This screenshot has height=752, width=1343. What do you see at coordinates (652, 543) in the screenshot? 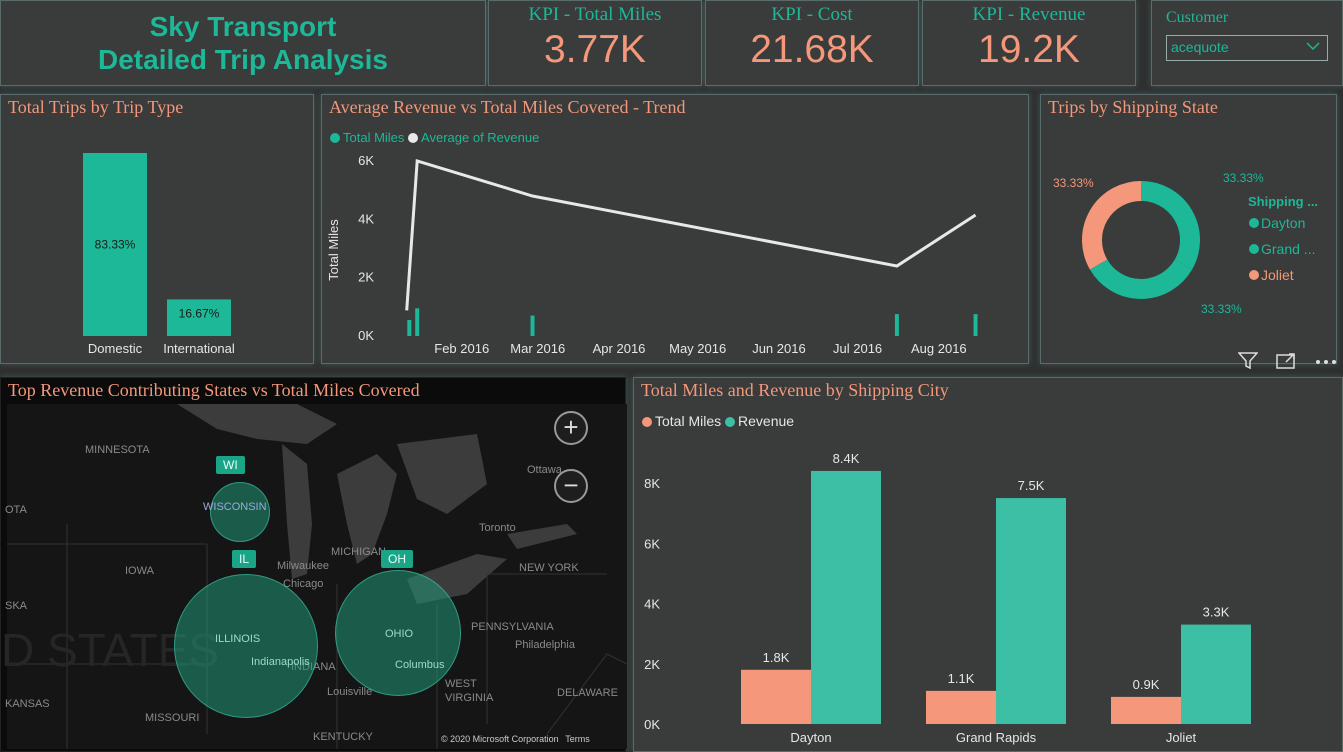
I see `y-tick-label: 6K` at bounding box center [652, 543].